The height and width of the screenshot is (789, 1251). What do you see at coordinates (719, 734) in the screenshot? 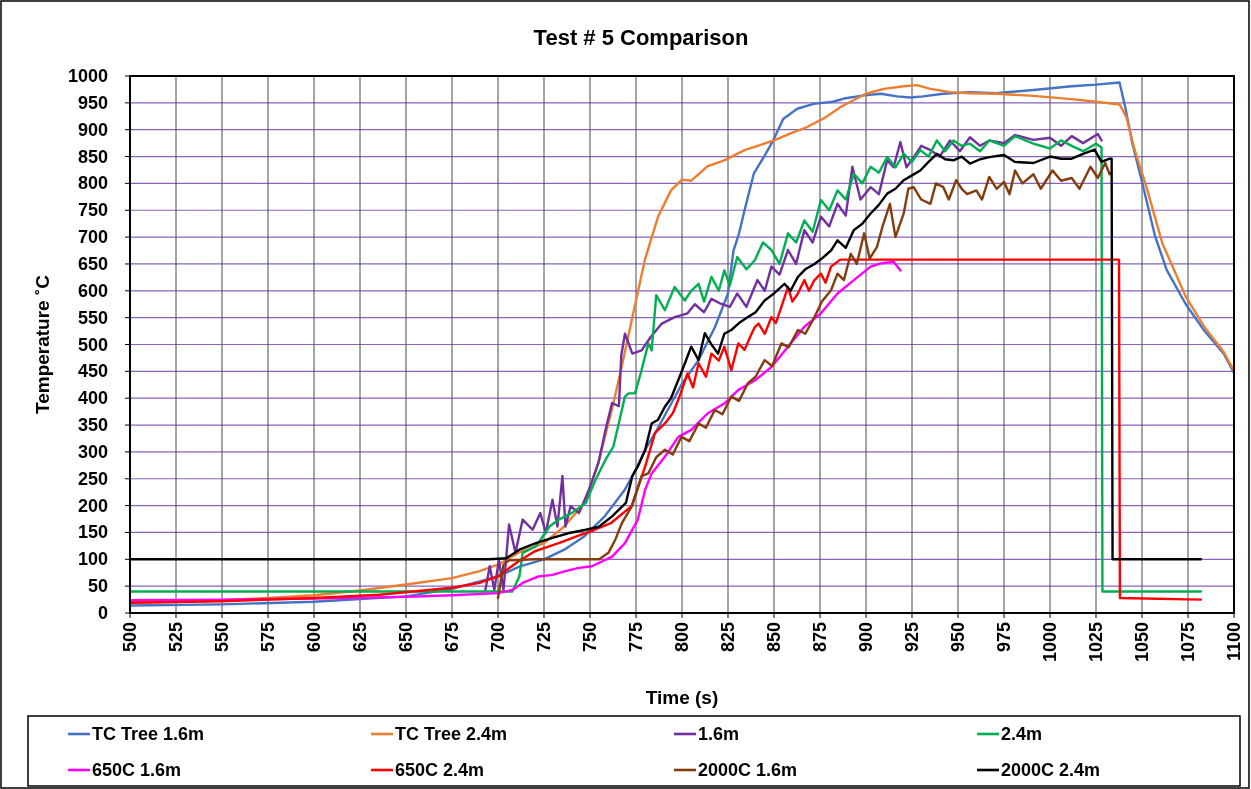
I see `legend-label: 1.6m` at bounding box center [719, 734].